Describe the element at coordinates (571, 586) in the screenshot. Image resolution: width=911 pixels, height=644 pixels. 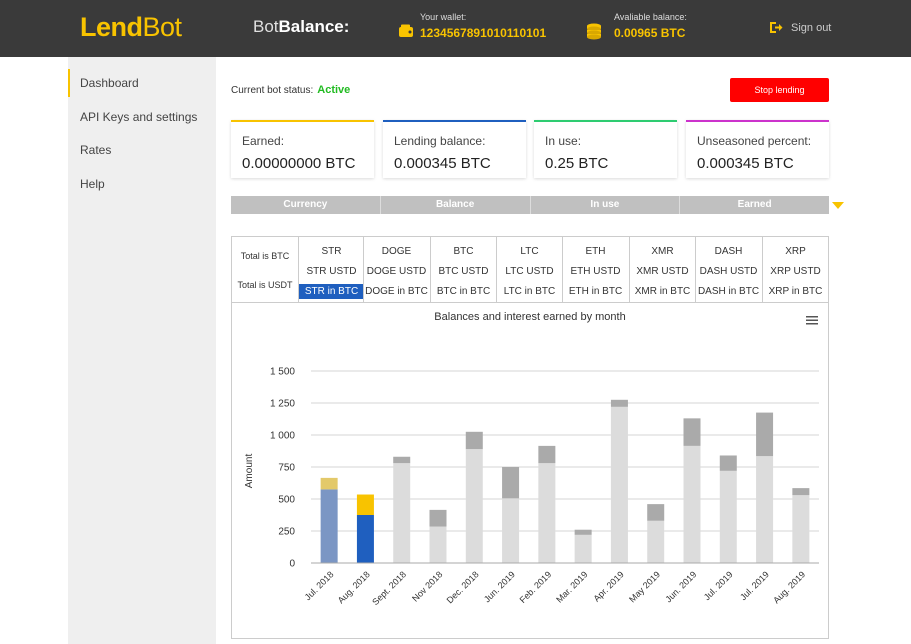
I see `x-tick-label: Mar. 2019` at that location.